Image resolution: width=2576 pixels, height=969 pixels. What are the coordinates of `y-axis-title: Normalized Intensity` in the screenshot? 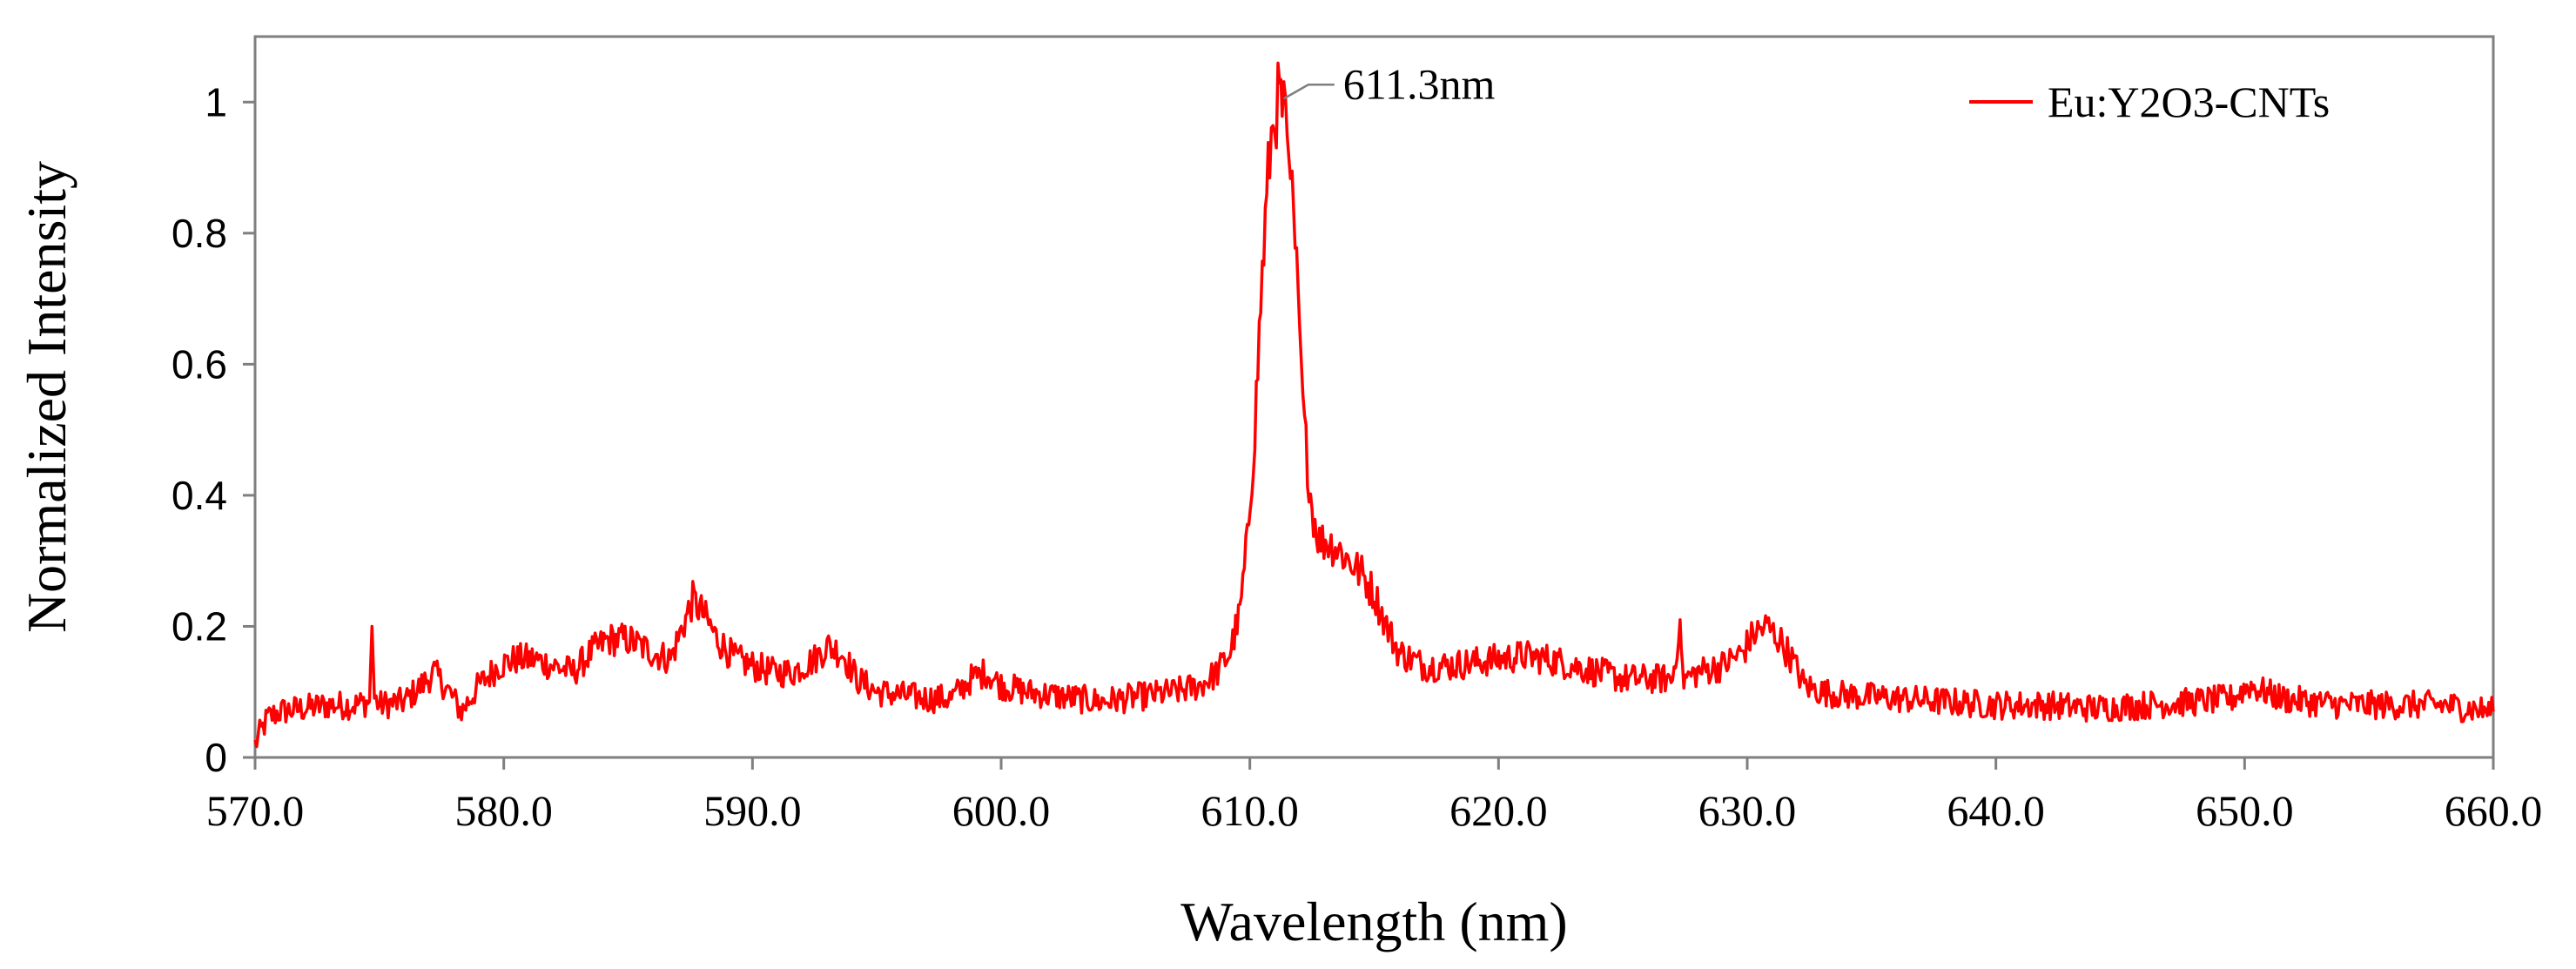 It's located at (46, 397).